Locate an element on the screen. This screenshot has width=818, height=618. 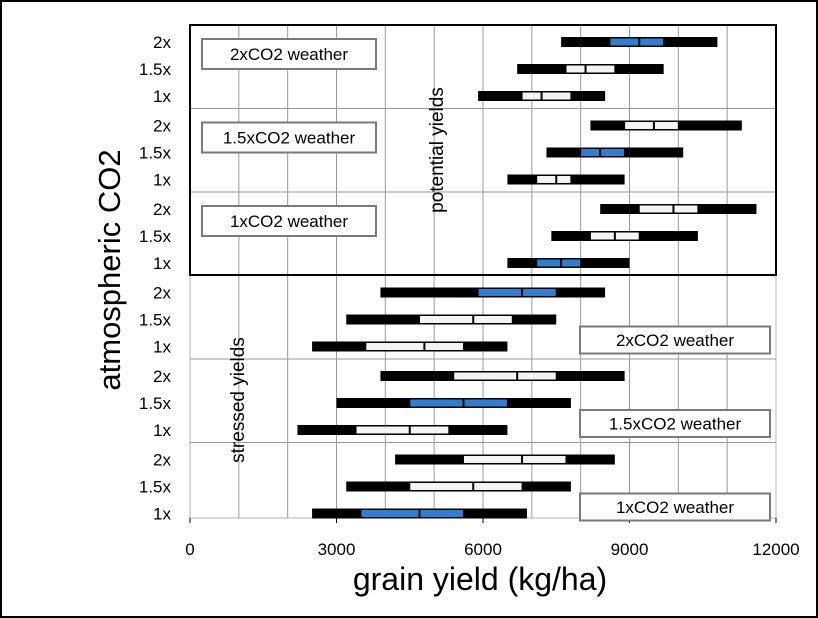
section-label-stressed: stressed yields is located at coordinates (238, 400).